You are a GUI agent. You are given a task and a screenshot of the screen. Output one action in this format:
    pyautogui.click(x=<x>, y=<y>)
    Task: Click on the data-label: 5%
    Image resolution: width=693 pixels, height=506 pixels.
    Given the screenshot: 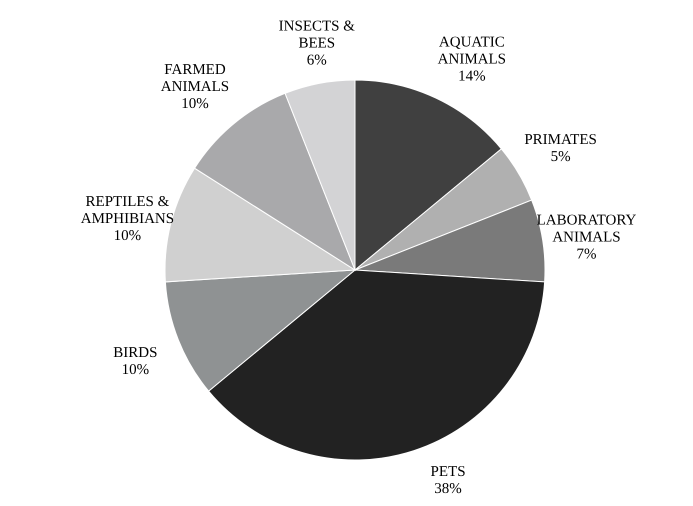 What is the action you would take?
    pyautogui.click(x=560, y=157)
    